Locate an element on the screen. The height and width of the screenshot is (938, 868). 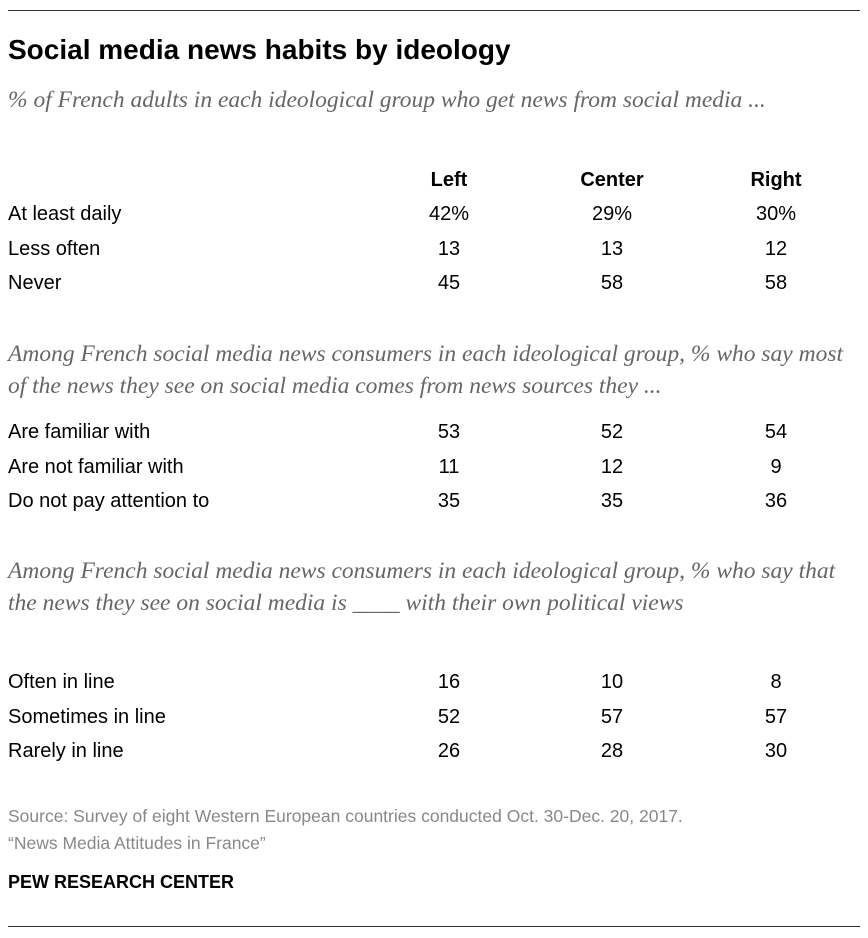
cell-value: 9 is located at coordinates (776, 466).